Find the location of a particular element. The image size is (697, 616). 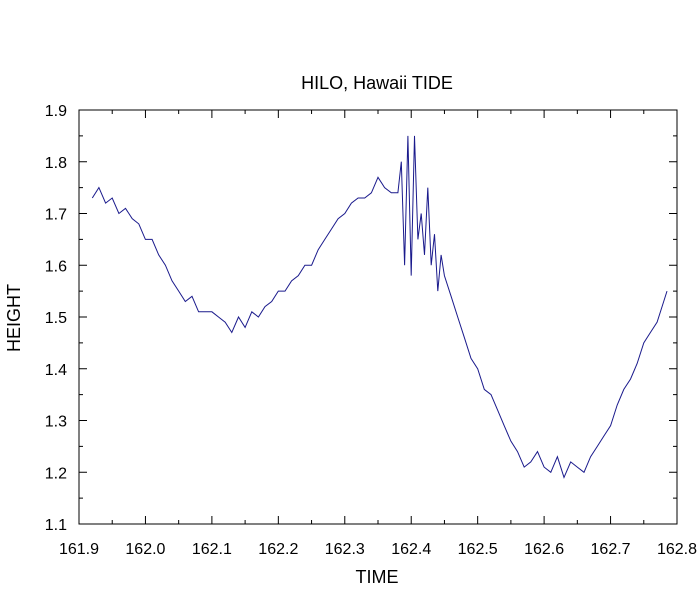

x-tick-label: 162.1 is located at coordinates (212, 549).